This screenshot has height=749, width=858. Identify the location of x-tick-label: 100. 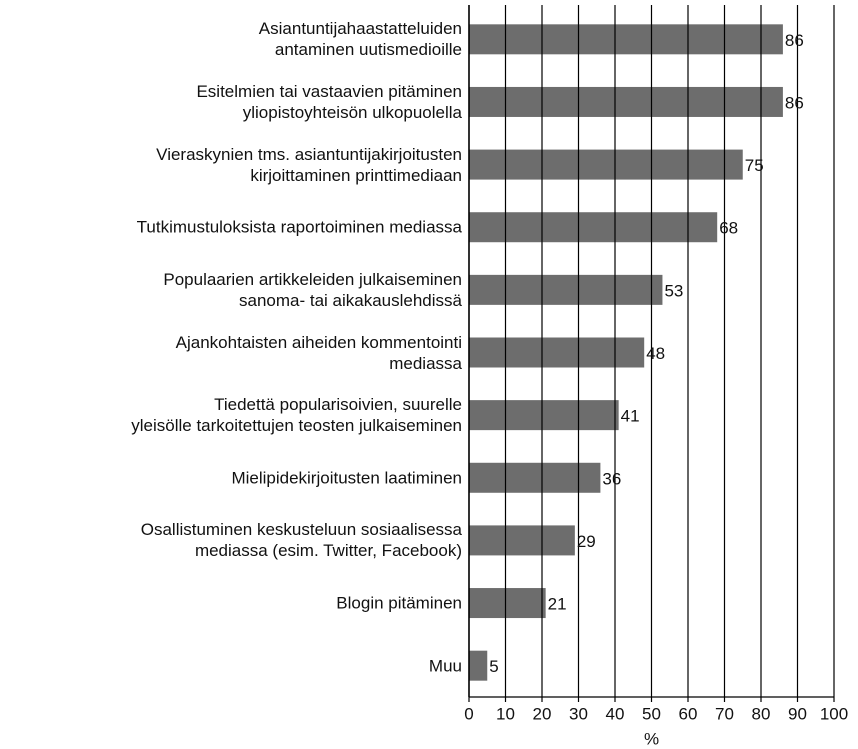
(834, 713).